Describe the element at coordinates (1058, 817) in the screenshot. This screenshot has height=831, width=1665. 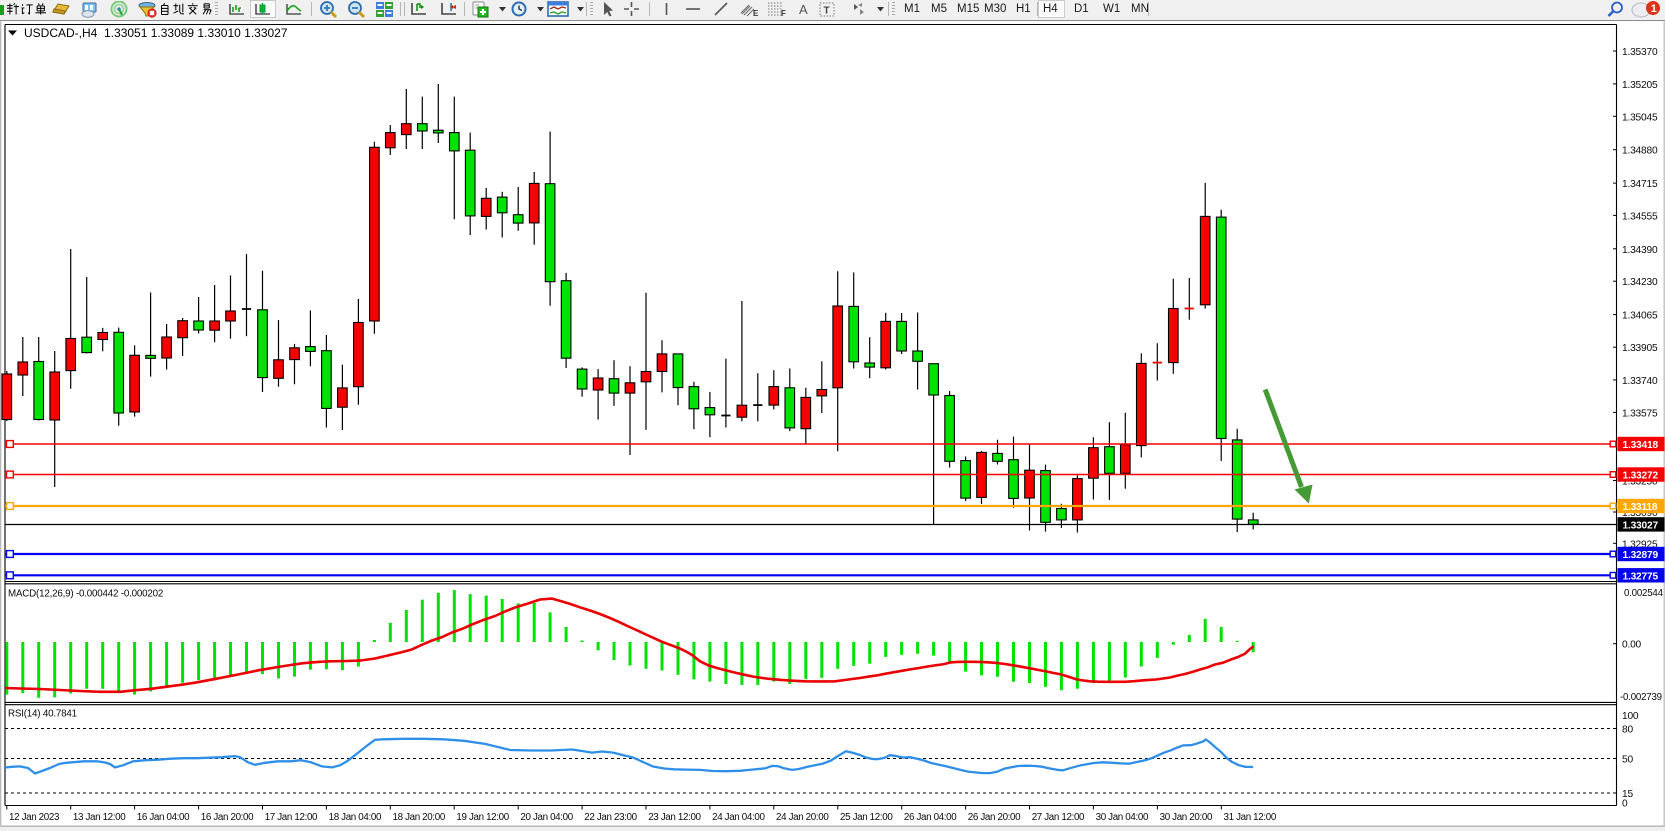
I see `svg-text: 27 Jan 12:00` at that location.